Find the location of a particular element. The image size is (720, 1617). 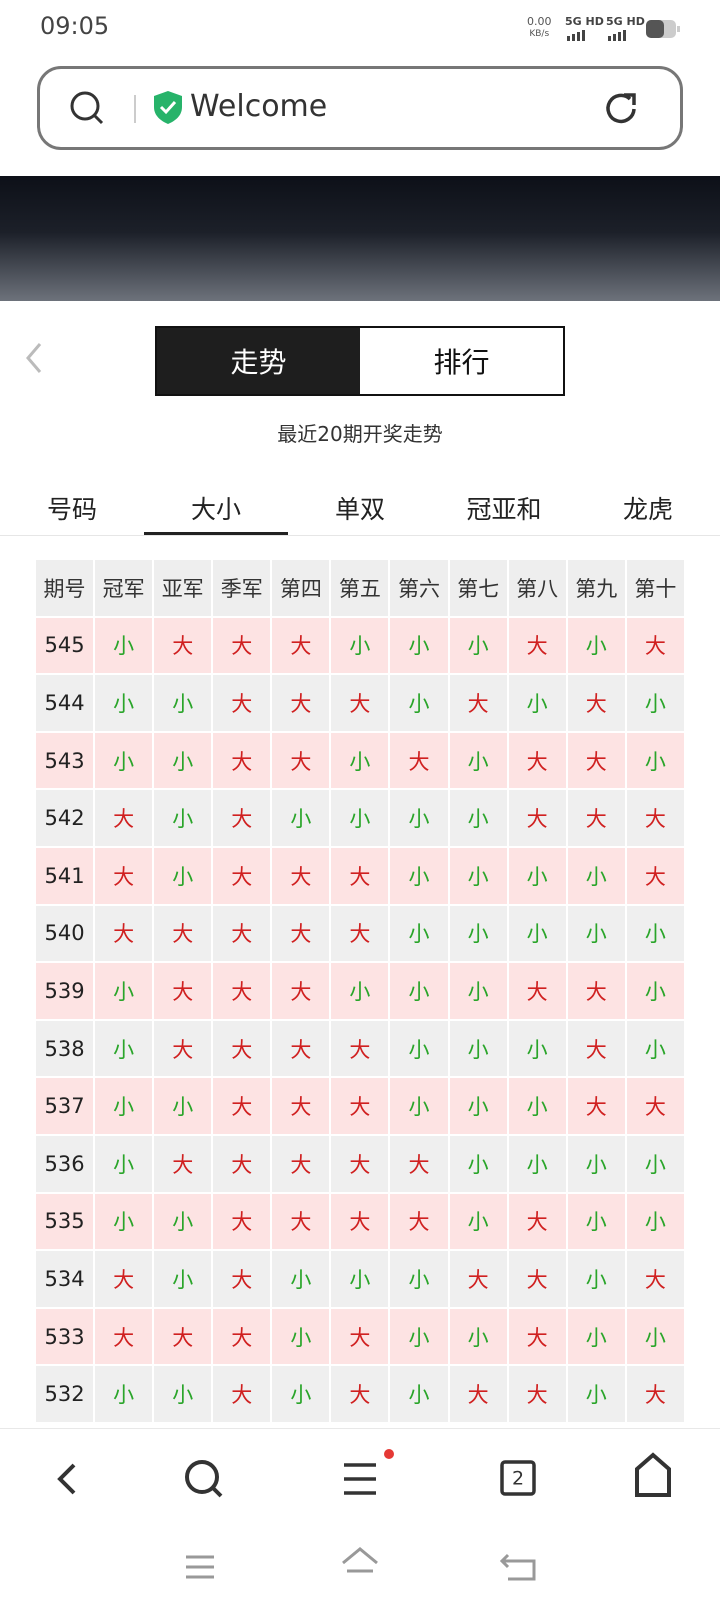

back-button is located at coordinates (66, 1479).